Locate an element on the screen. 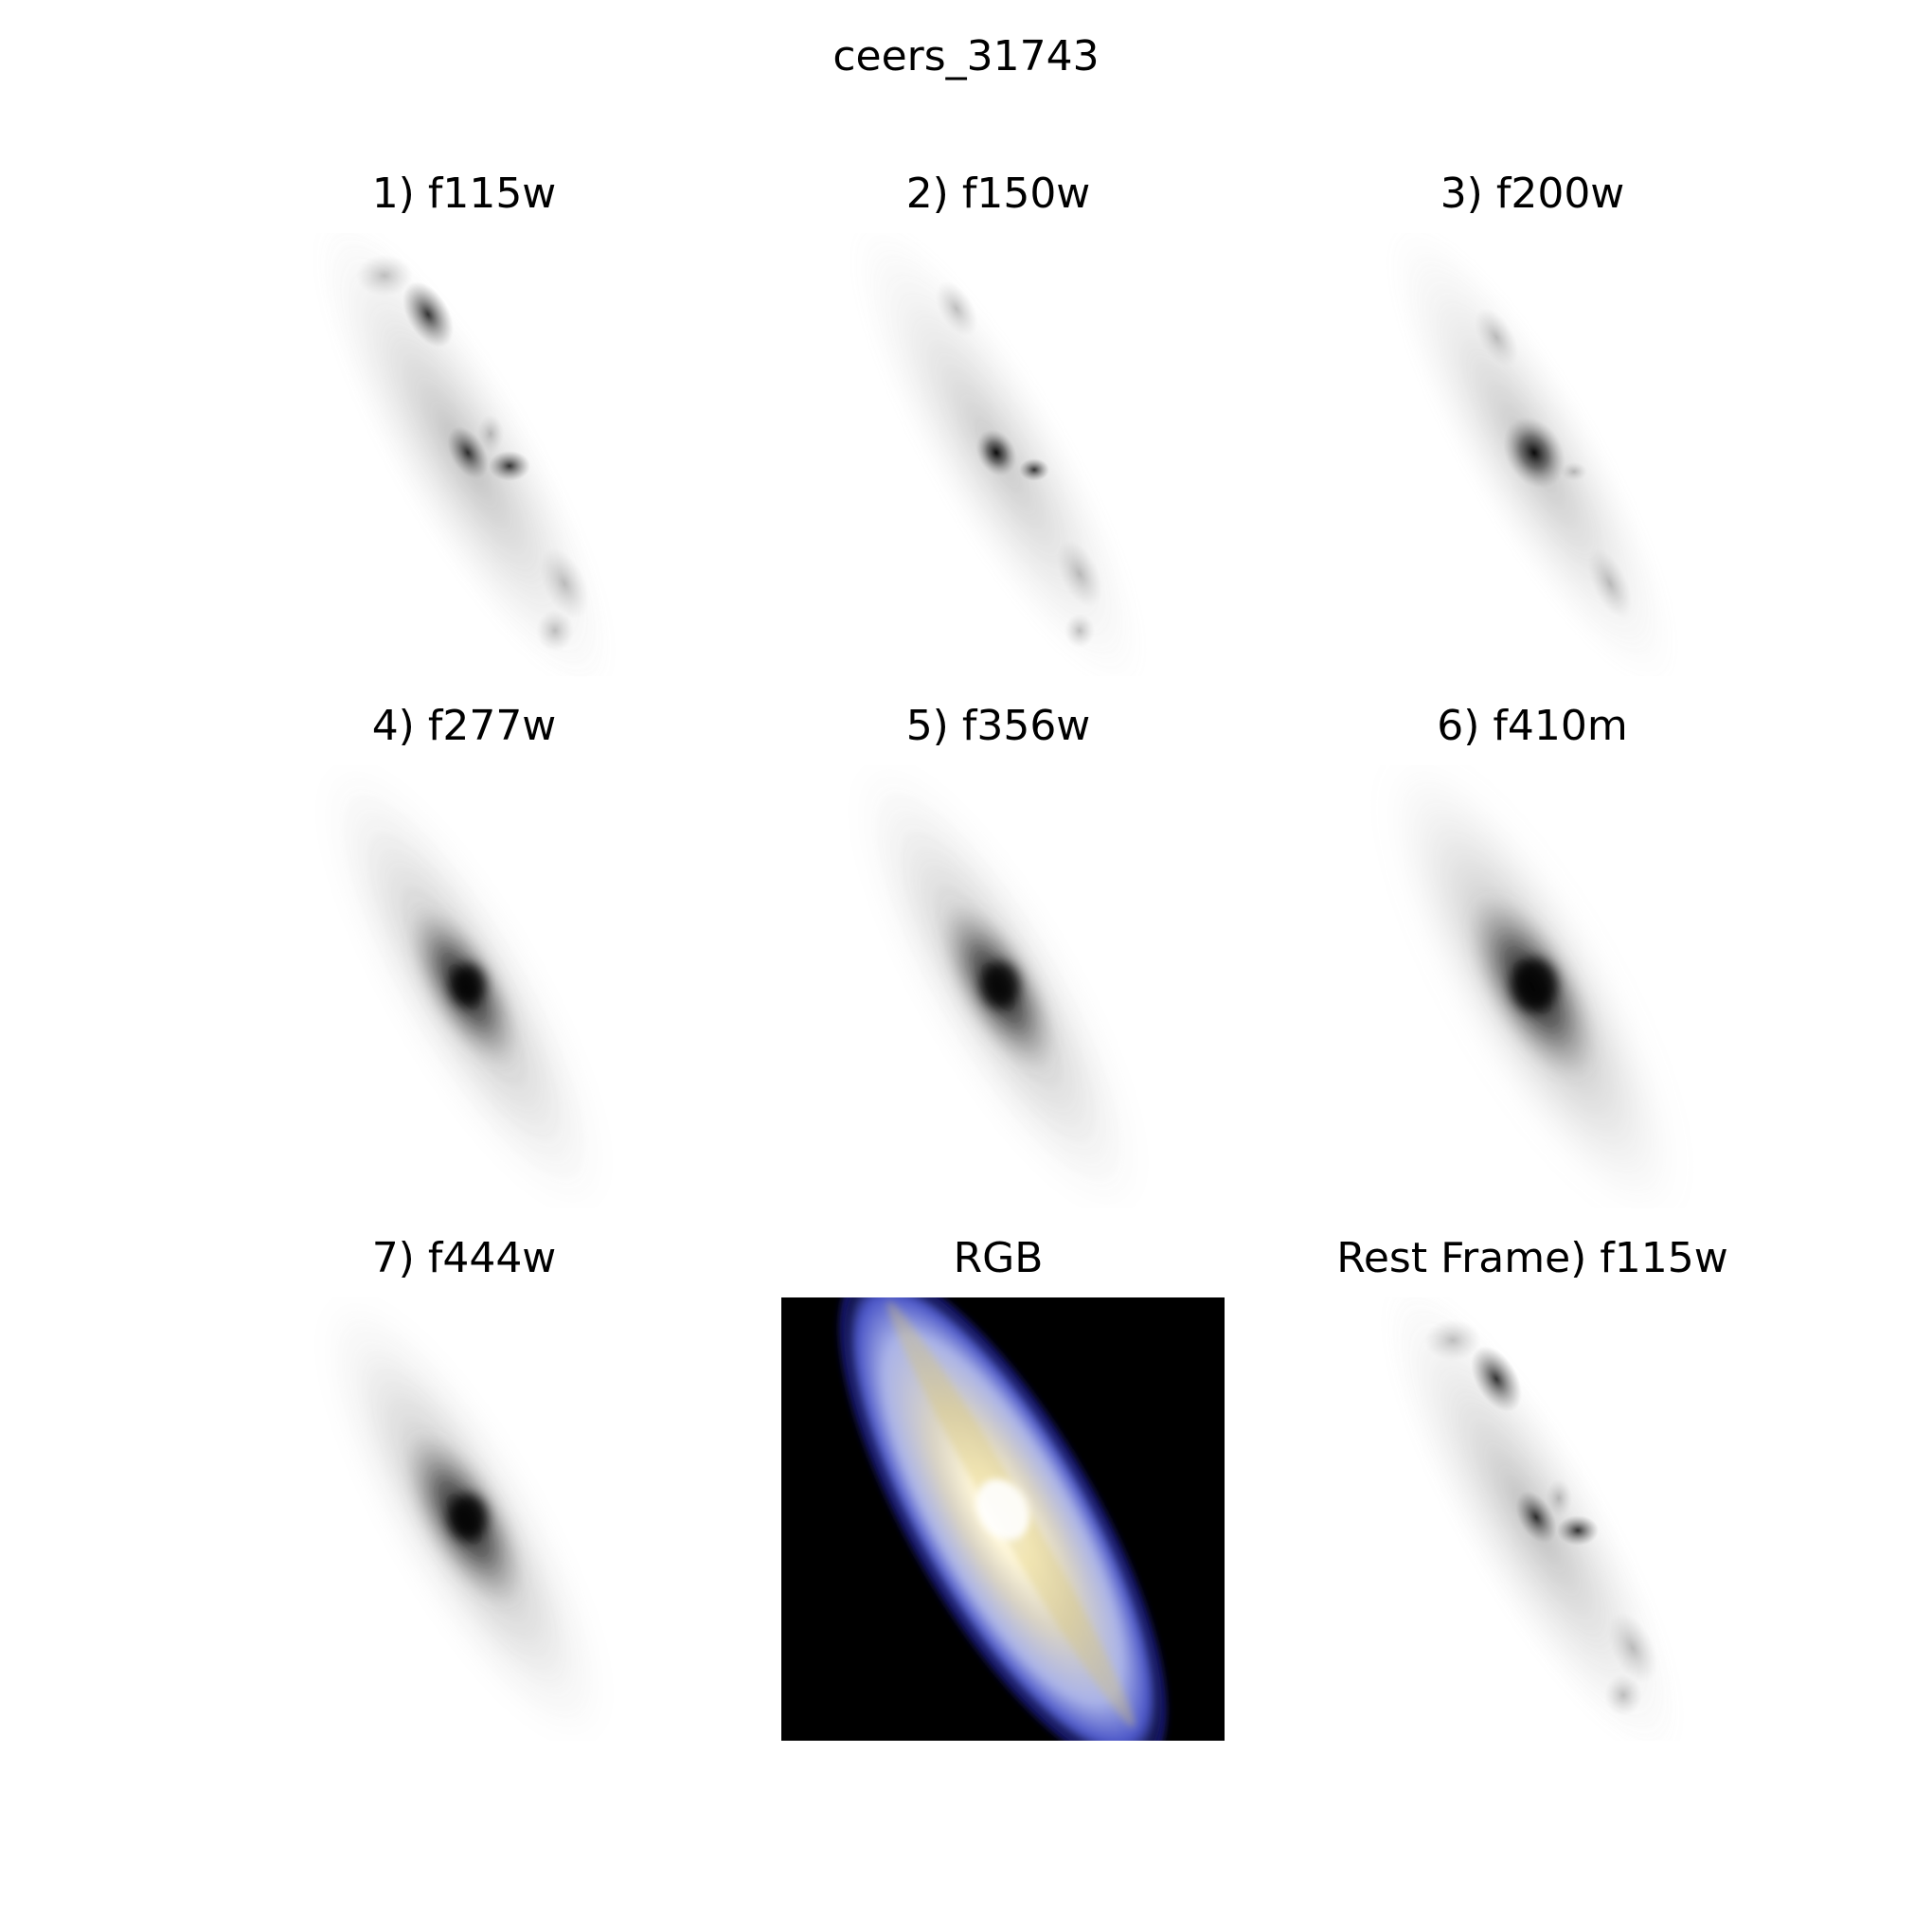 This screenshot has height=1932, width=1932. panel-image-rgb is located at coordinates (1003, 1519).